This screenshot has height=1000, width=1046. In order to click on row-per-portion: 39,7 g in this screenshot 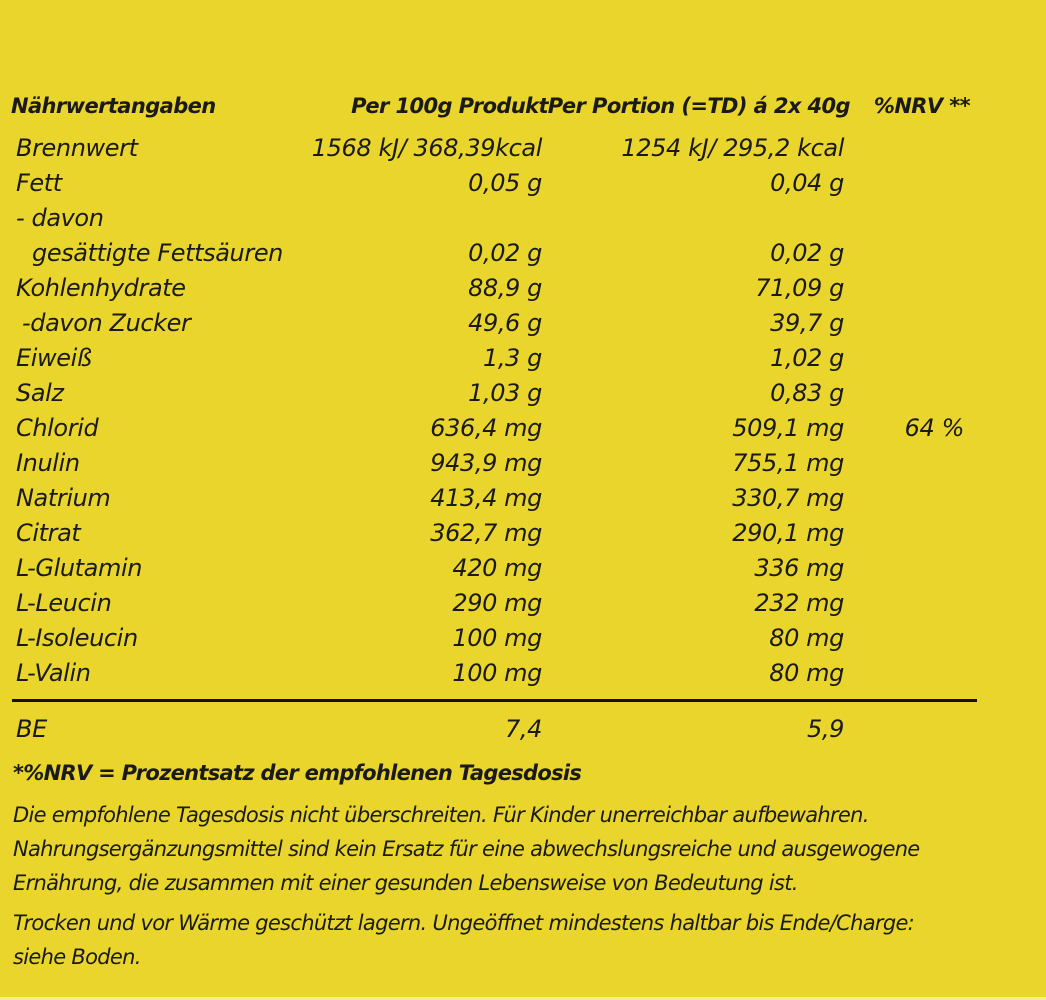, I will do `click(807, 323)`.